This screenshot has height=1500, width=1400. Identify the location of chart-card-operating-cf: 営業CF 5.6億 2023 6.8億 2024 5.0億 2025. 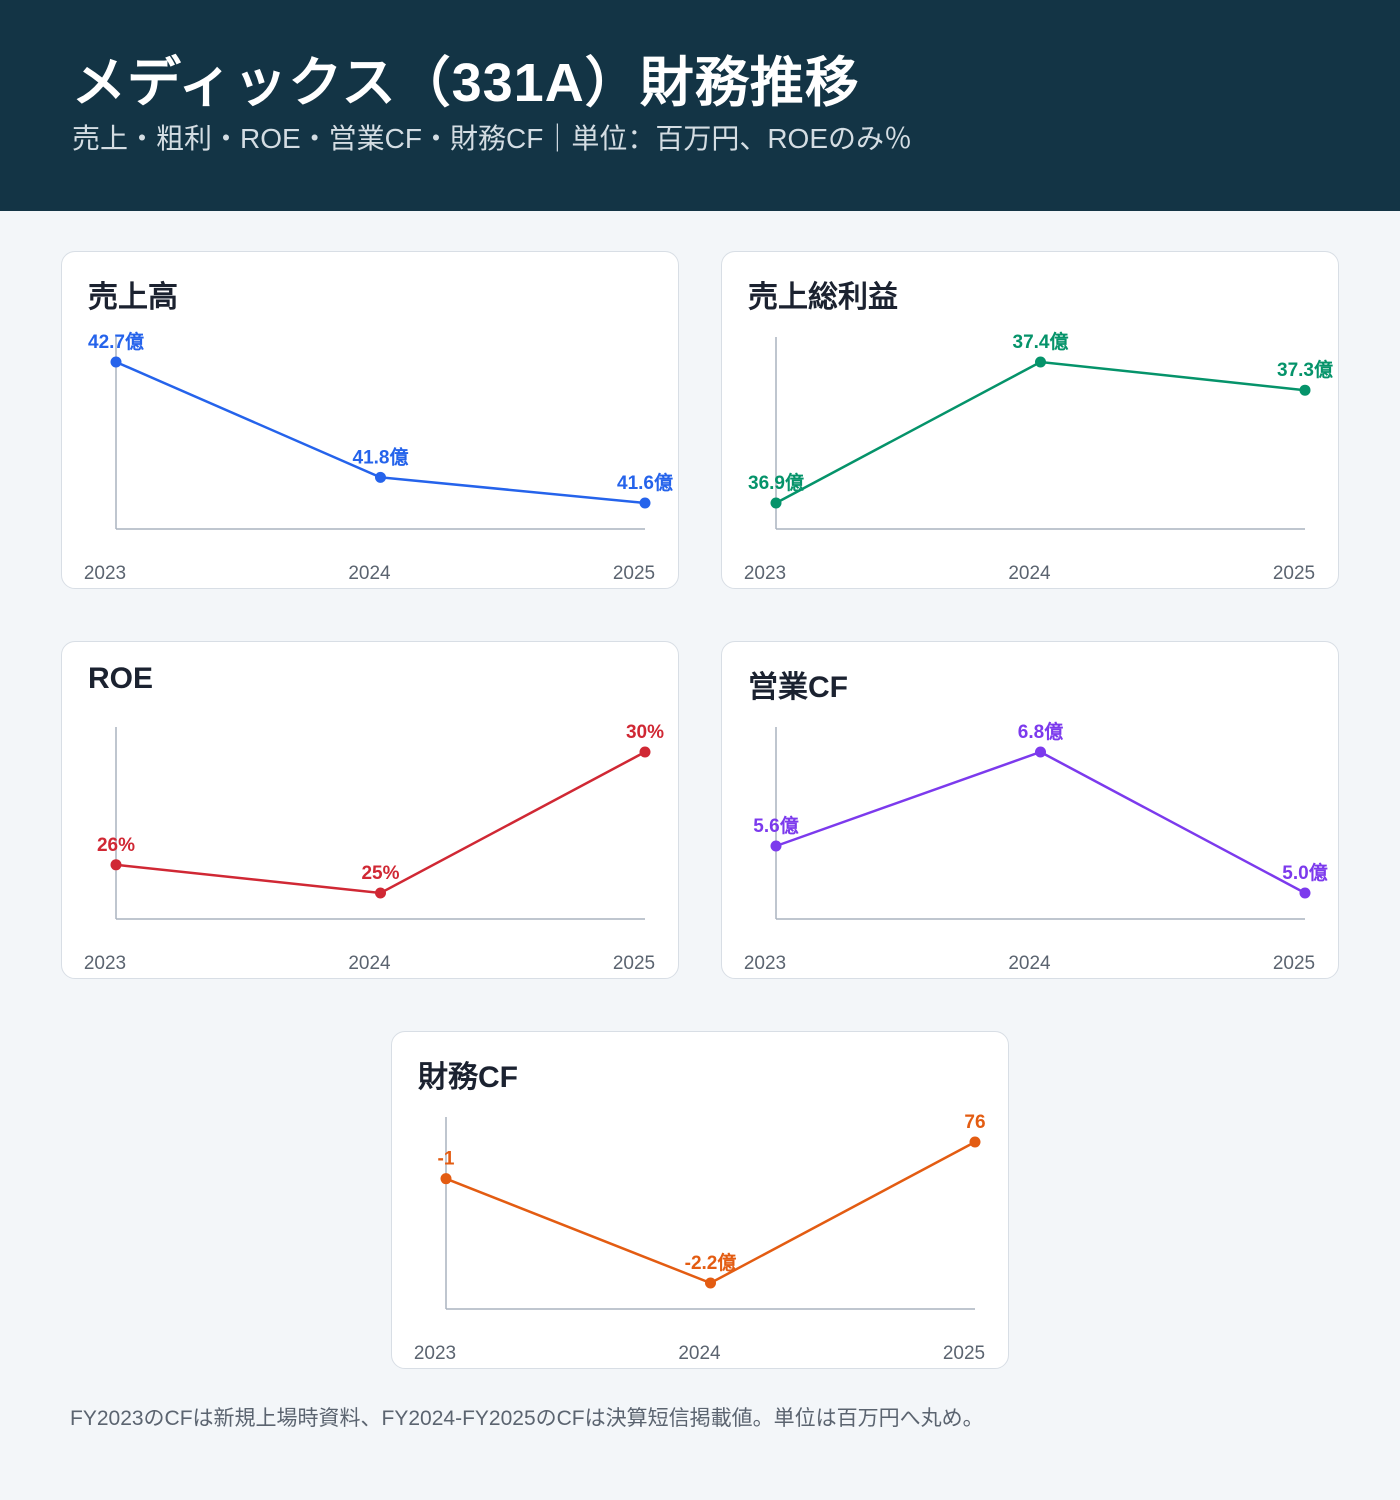
(1030, 810).